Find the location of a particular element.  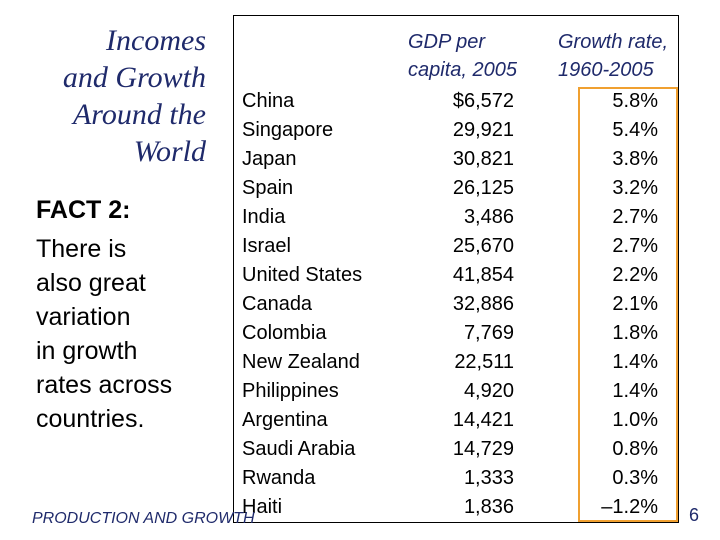

gdp-cell: 1,836 is located at coordinates (488, 507).